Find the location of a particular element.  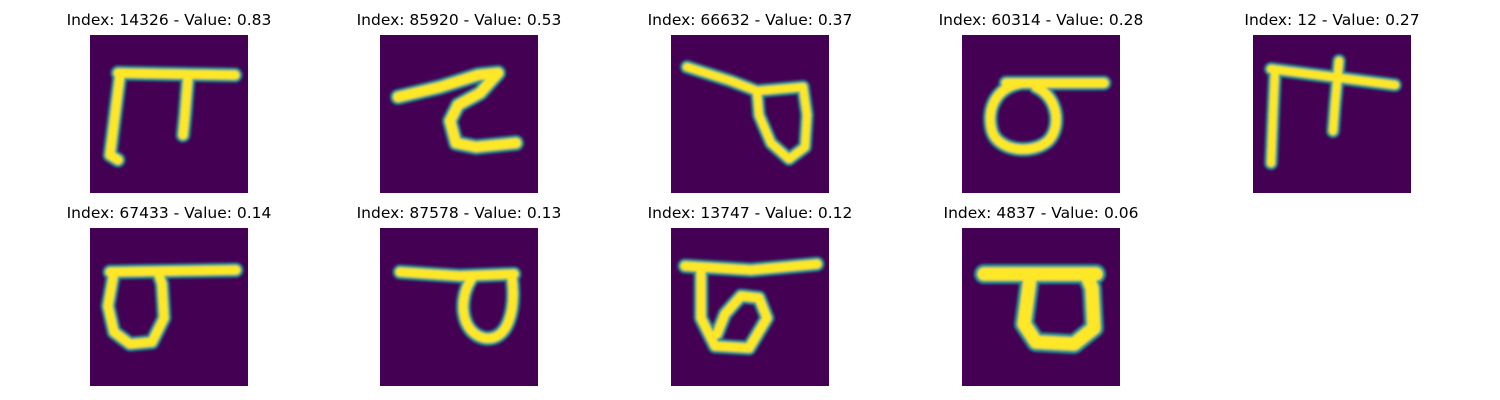

tile-title: Index: 12 - Value: 0.27 is located at coordinates (1332, 20).